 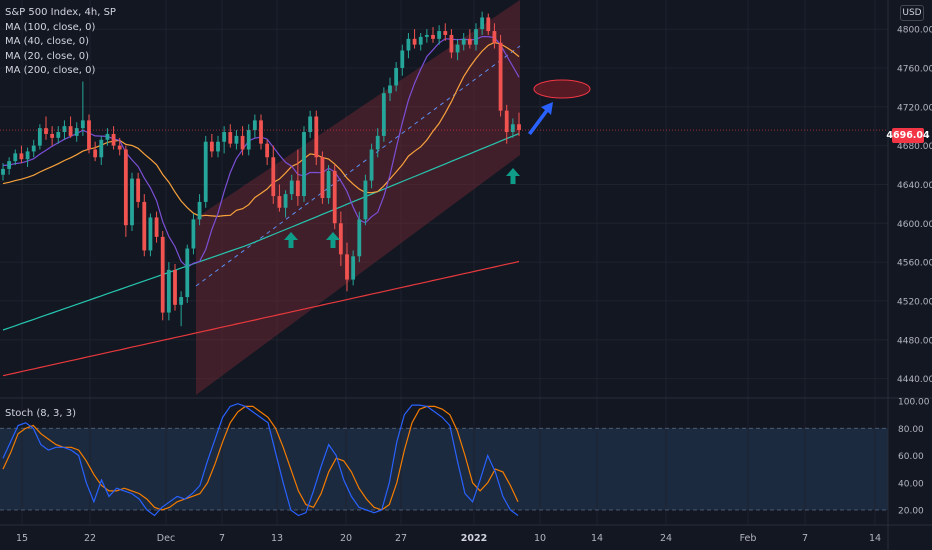 What do you see at coordinates (401, 538) in the screenshot?
I see `time-tick-6: 27` at bounding box center [401, 538].